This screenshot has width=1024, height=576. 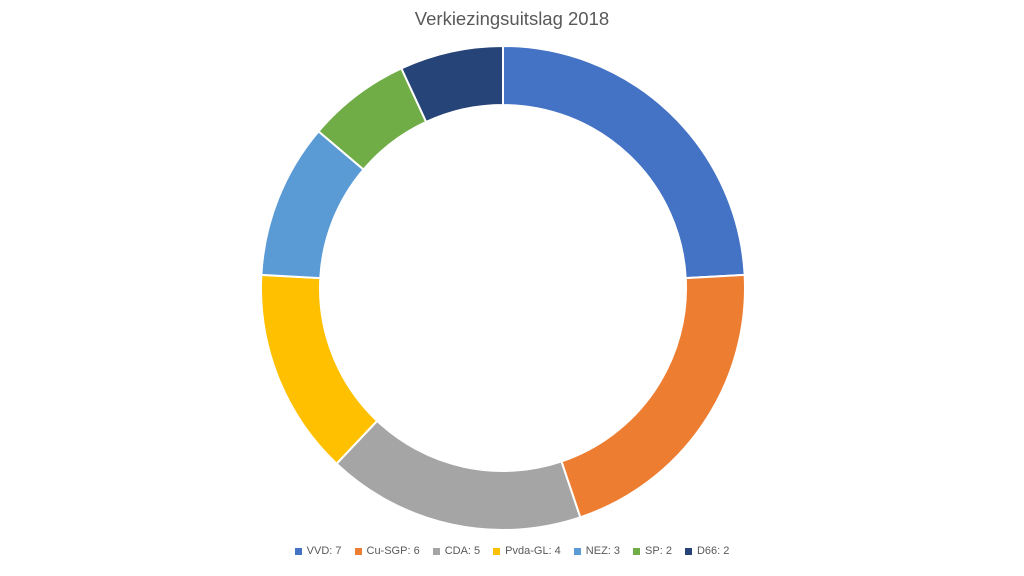 I want to click on legend-label: Cu-SGP: 6, so click(x=393, y=551).